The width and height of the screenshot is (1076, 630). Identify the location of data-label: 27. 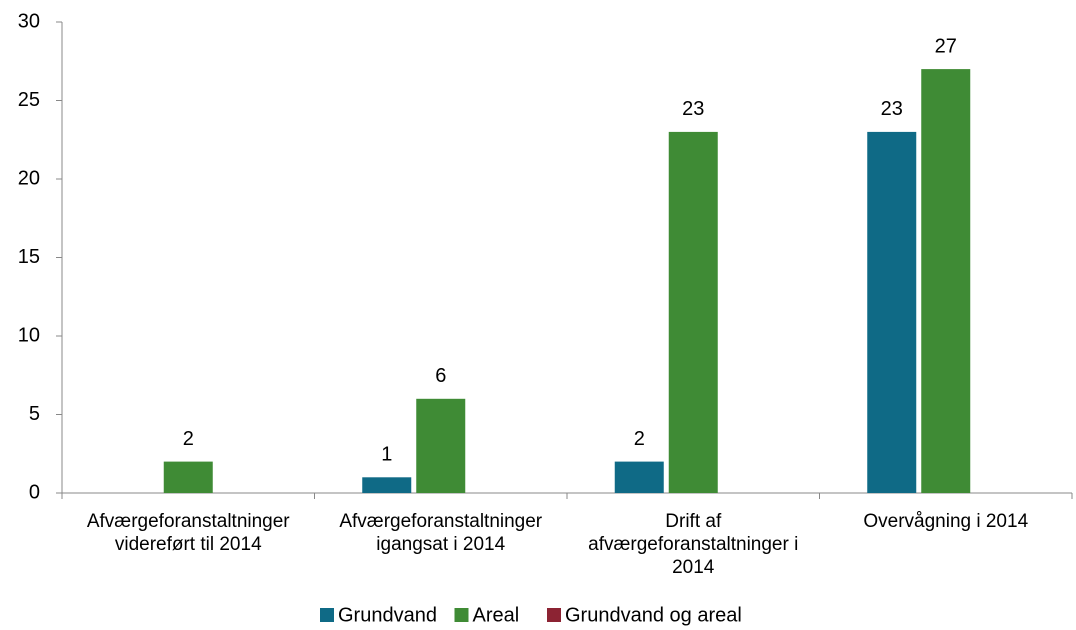
(946, 46).